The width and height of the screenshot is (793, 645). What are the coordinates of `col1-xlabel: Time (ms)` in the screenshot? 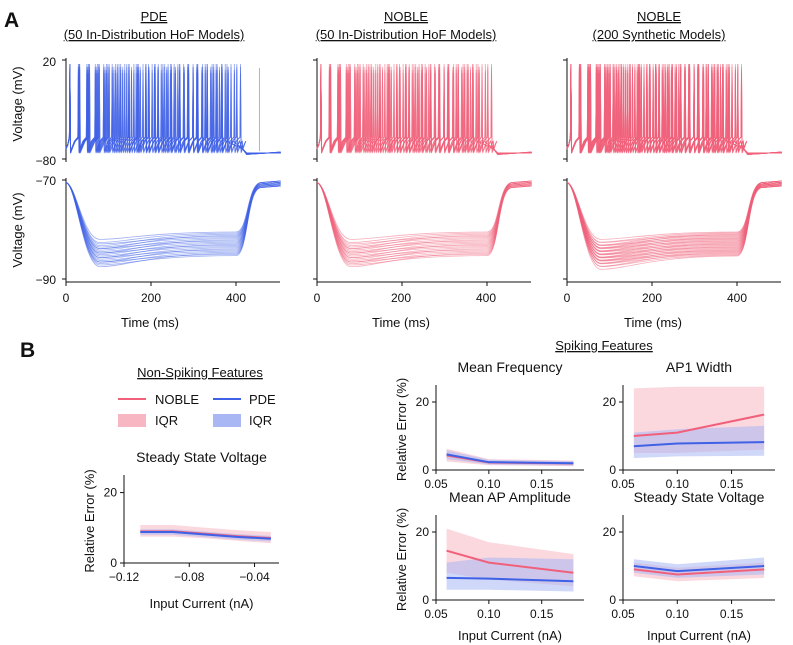 It's located at (150, 322).